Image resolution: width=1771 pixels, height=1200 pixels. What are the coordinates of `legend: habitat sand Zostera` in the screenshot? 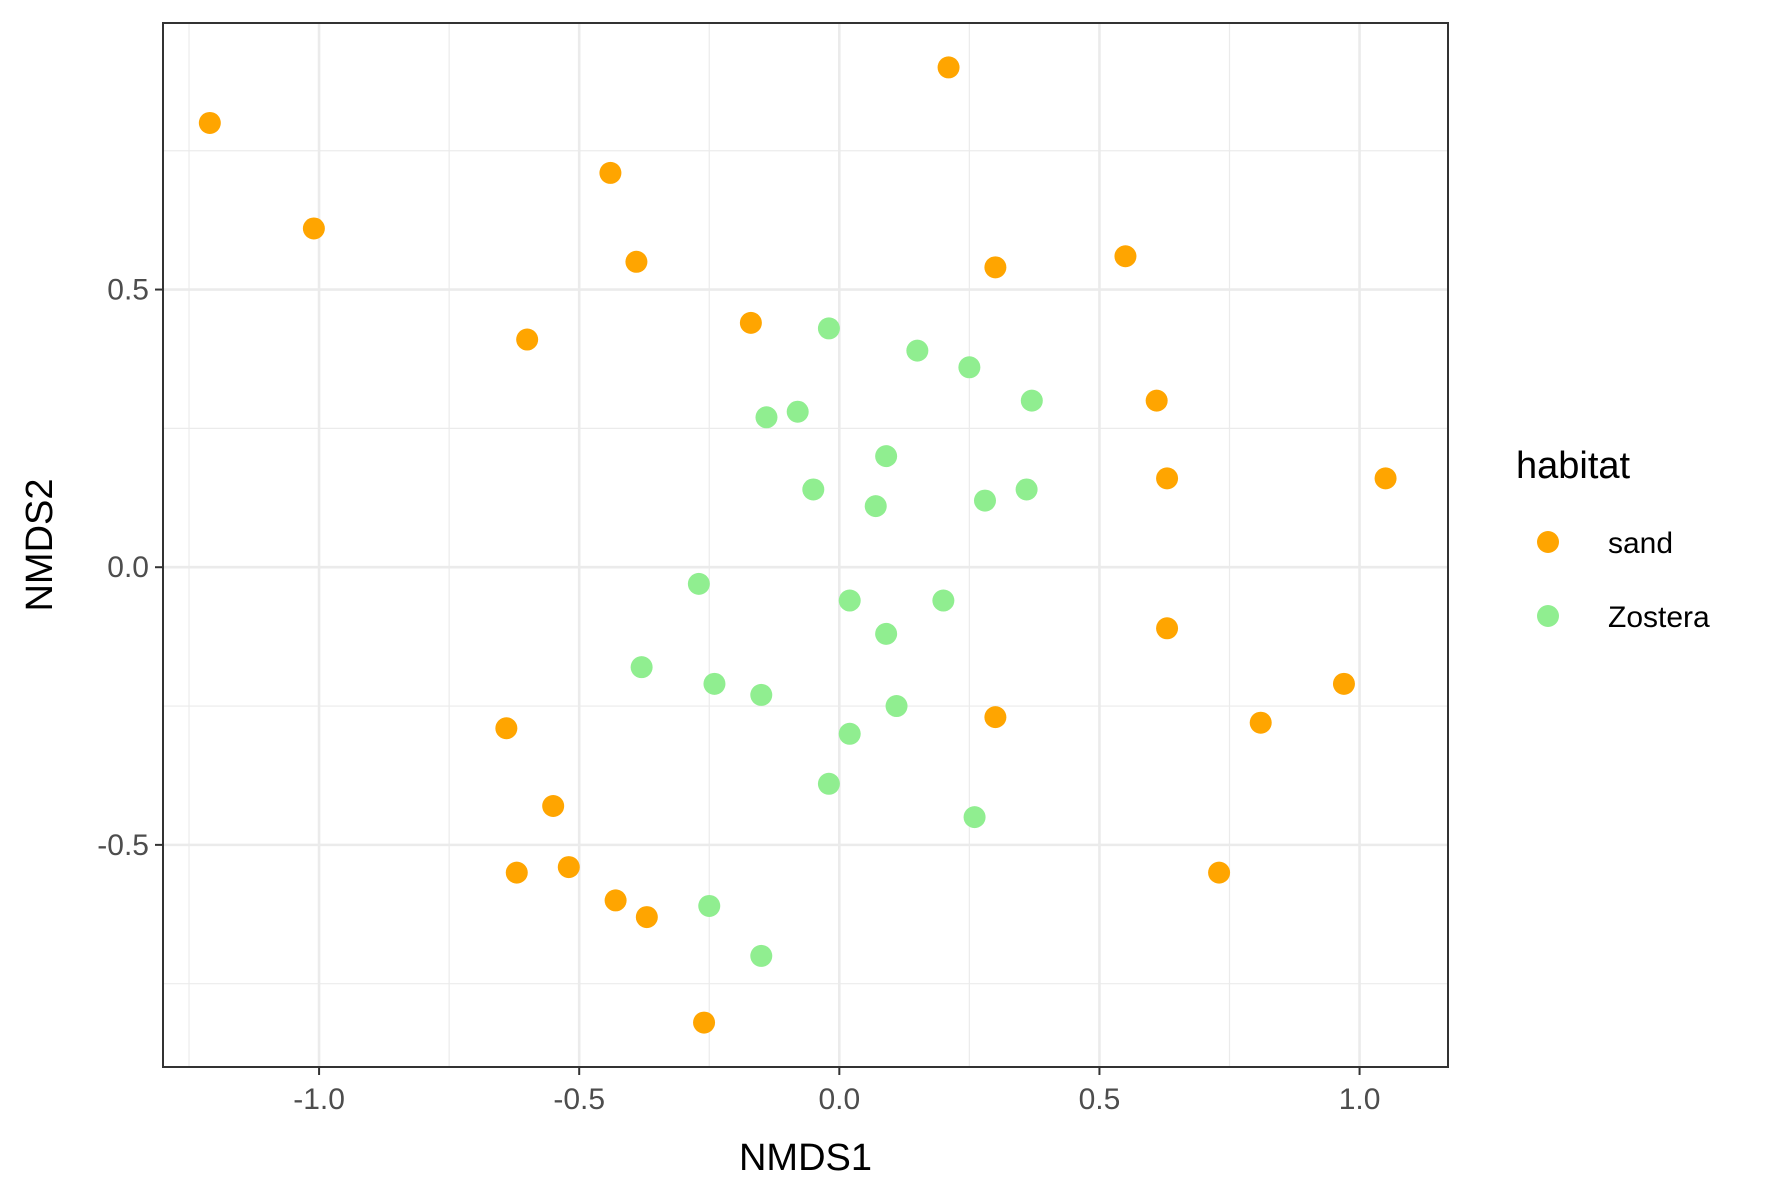 It's located at (1613, 539).